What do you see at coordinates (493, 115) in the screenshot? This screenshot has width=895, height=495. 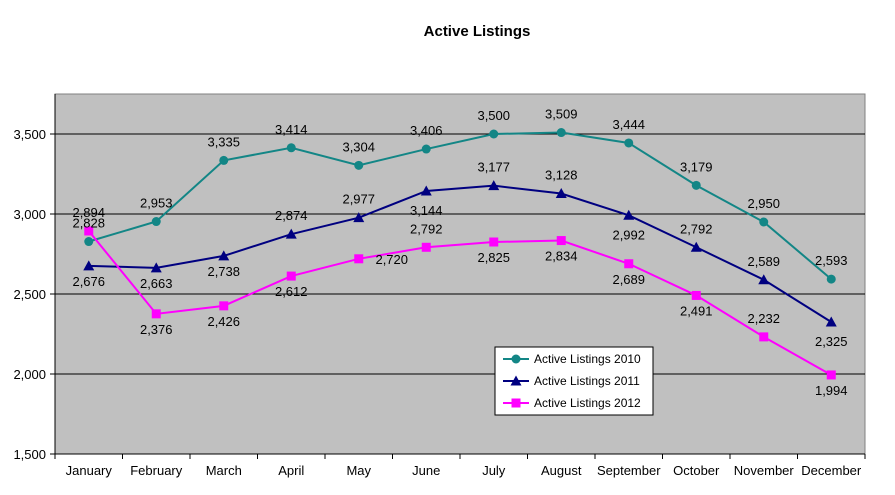 I see `data-label: 3,500` at bounding box center [493, 115].